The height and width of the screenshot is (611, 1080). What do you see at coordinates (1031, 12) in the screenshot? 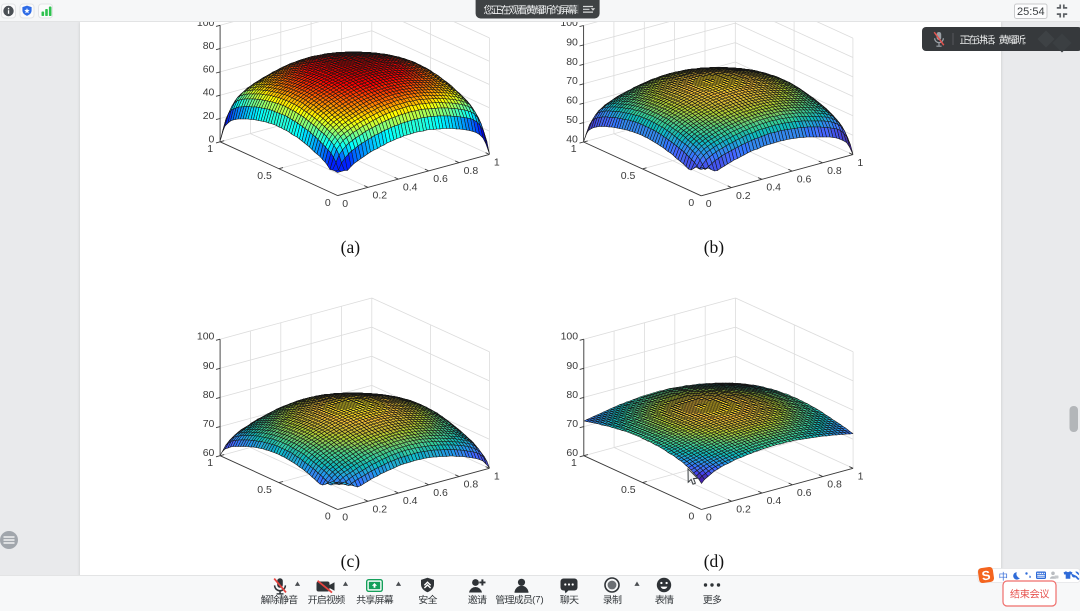
I see `svg-text: 25:54` at bounding box center [1031, 12].